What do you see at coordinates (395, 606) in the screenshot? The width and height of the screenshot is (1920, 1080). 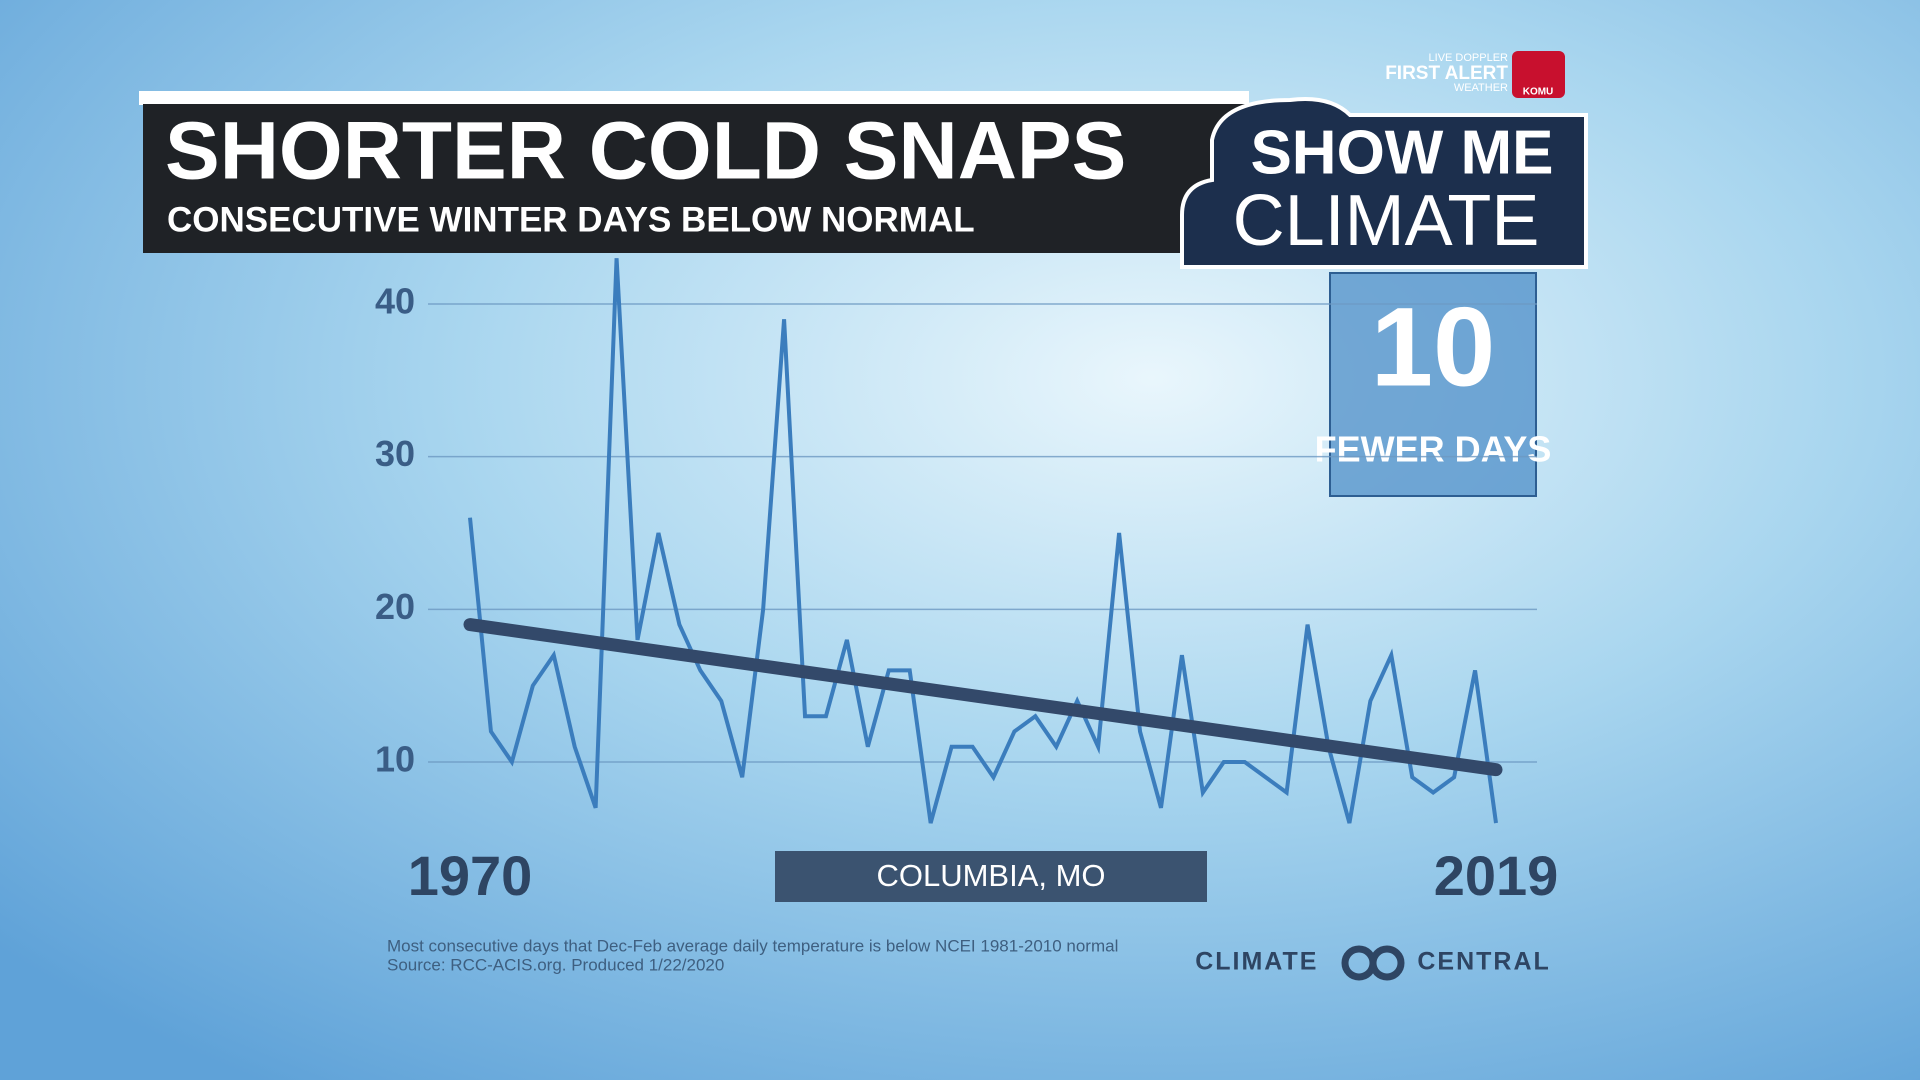 I see `y-tick-label: 20` at bounding box center [395, 606].